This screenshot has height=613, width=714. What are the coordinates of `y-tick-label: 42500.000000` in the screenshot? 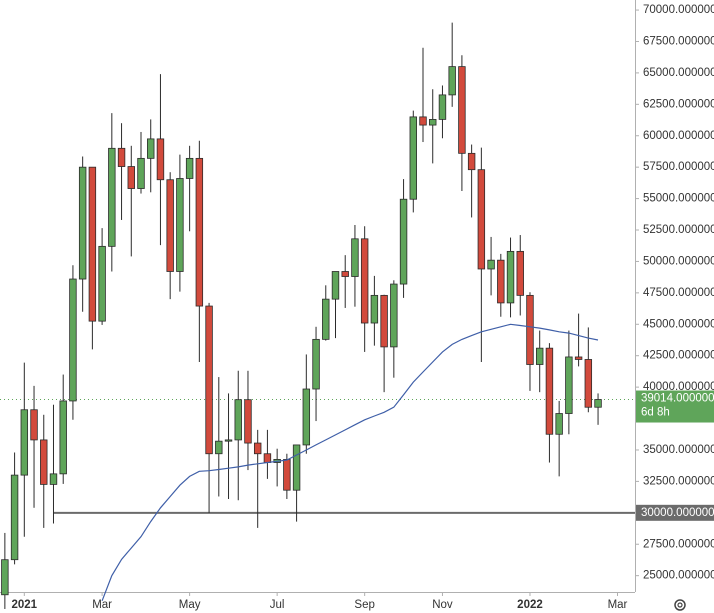 It's located at (678, 356).